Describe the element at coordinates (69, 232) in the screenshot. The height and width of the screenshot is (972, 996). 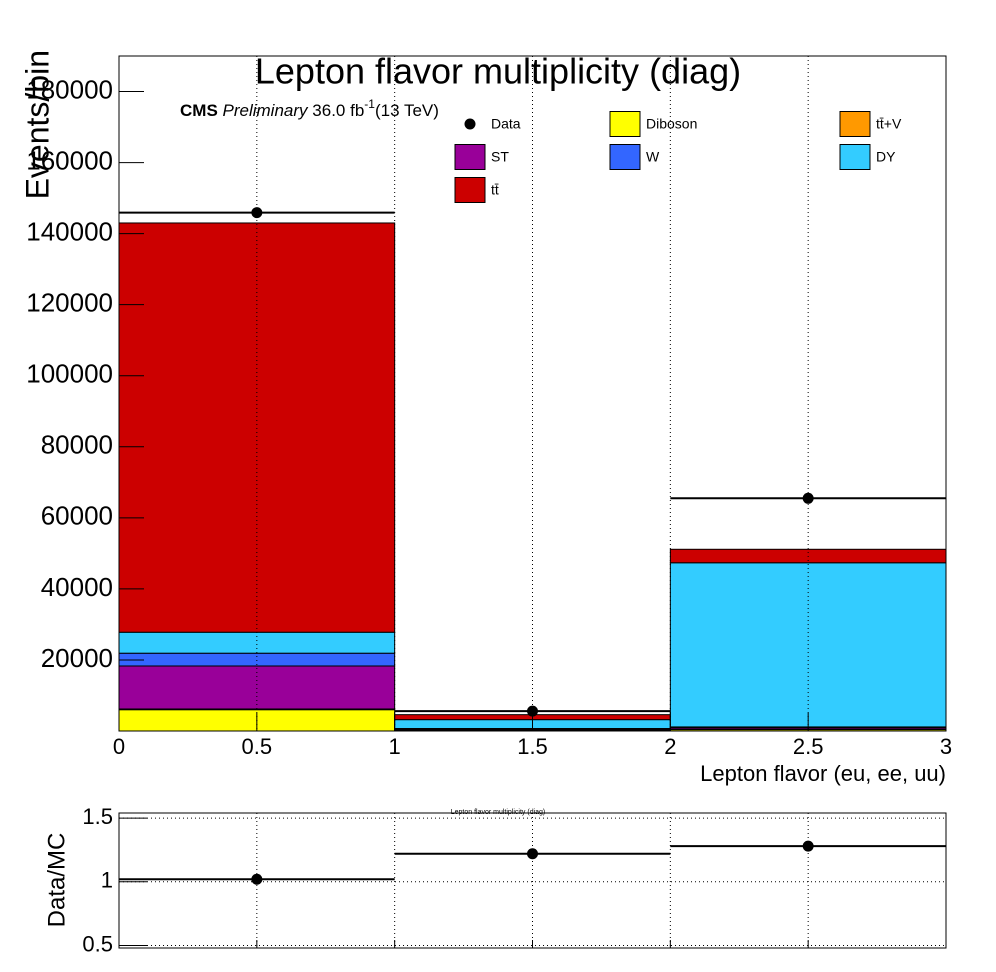
I see `y-tick-label: 140000` at that location.